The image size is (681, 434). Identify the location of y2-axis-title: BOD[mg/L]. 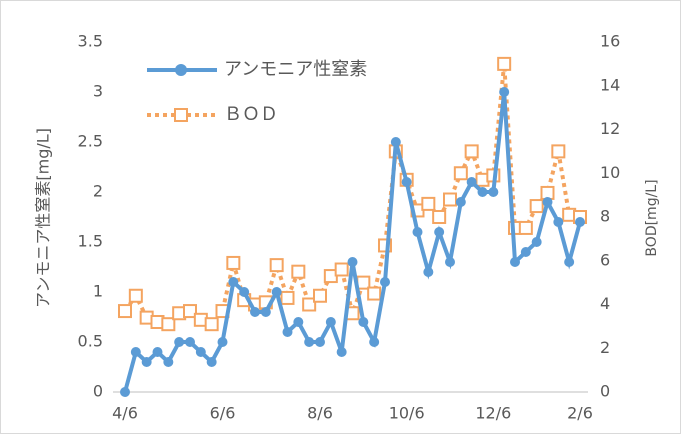
(652, 217).